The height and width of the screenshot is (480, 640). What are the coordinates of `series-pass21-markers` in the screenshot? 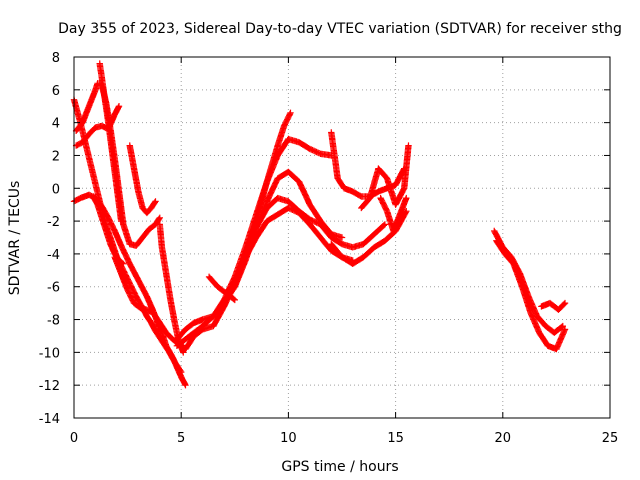 It's located at (531, 295).